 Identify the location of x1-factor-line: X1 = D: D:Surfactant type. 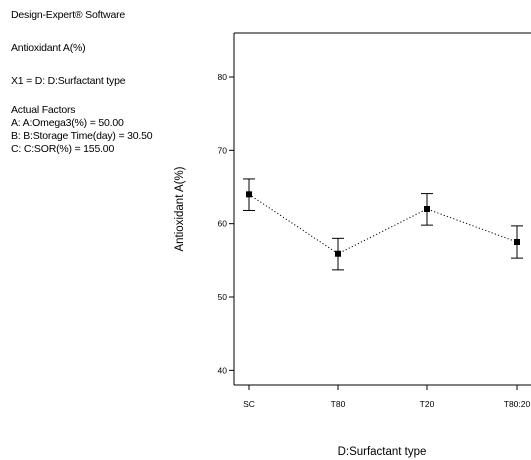
(68, 81).